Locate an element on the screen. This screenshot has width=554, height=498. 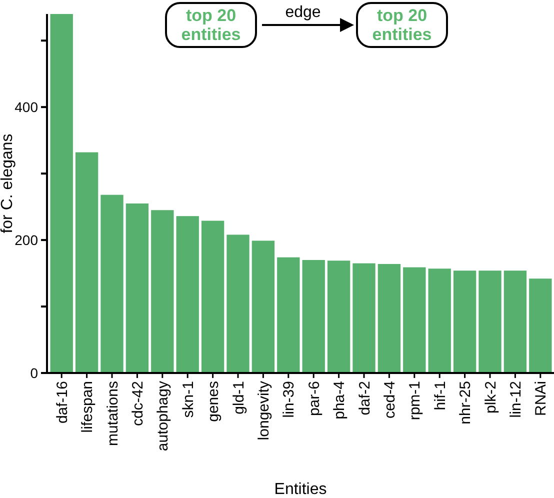
x-tick-label: skn-1 is located at coordinates (188, 399).